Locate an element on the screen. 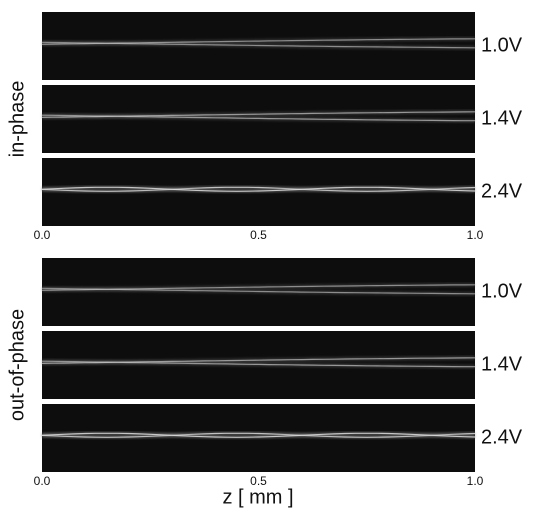  group-label: out-of-phase is located at coordinates (17, 365).